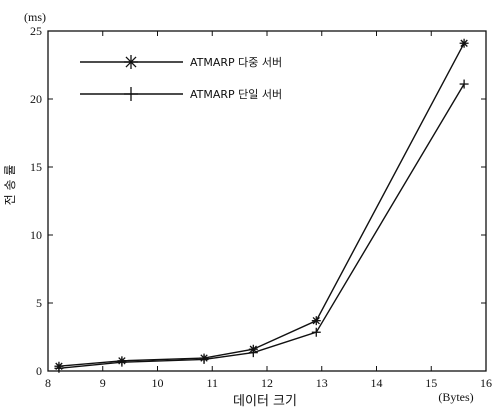  Describe the element at coordinates (267, 383) in the screenshot. I see `x-tick-label: 12` at that location.